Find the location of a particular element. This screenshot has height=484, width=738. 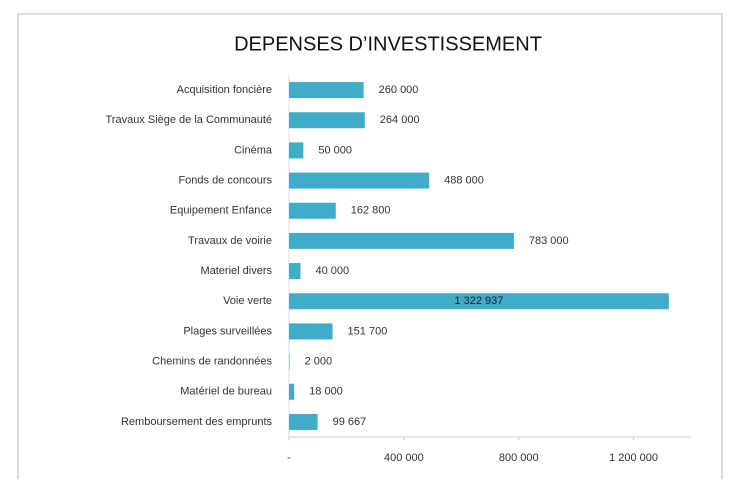

y-tick-label: Travaux Siège de la Communauté is located at coordinates (188, 120).